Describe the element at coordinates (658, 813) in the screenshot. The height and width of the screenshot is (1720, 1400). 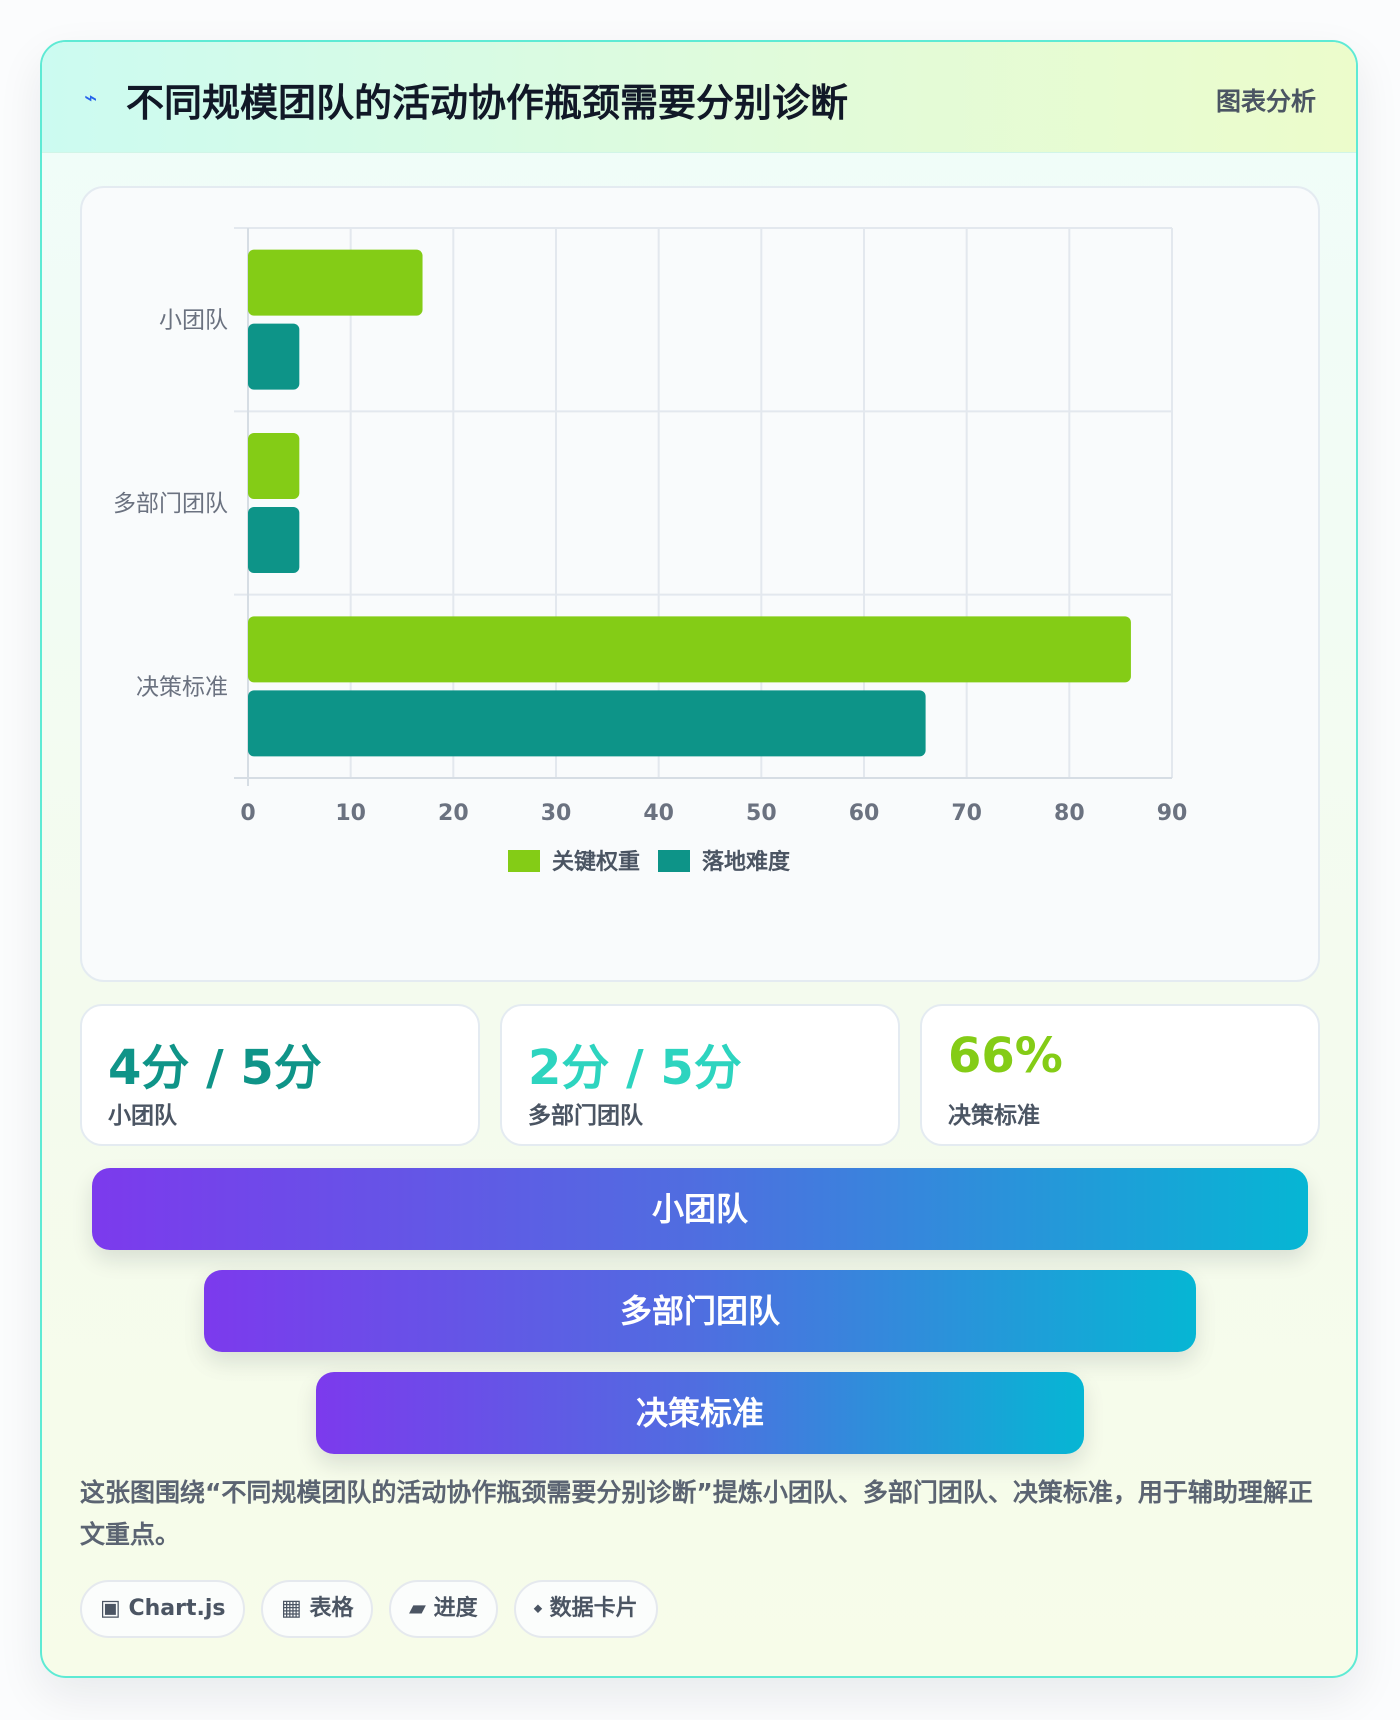
I see `x-tick-label: 40` at that location.